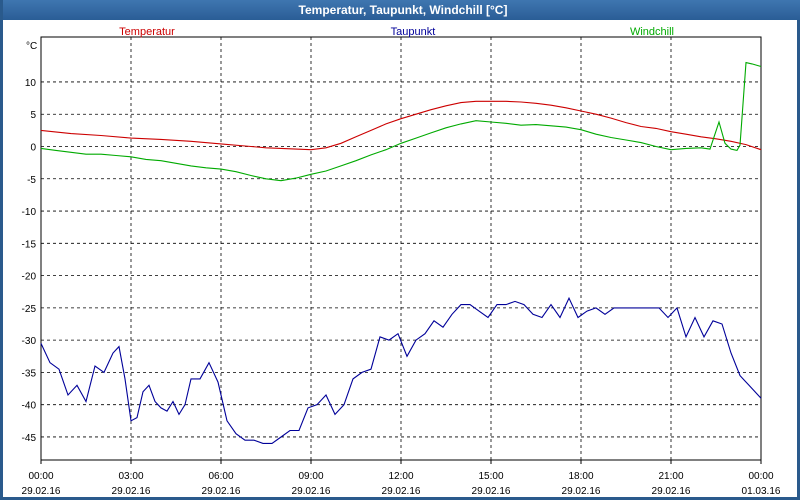  Describe the element at coordinates (33, 148) in the screenshot. I see `y-tick-label: 0` at that location.